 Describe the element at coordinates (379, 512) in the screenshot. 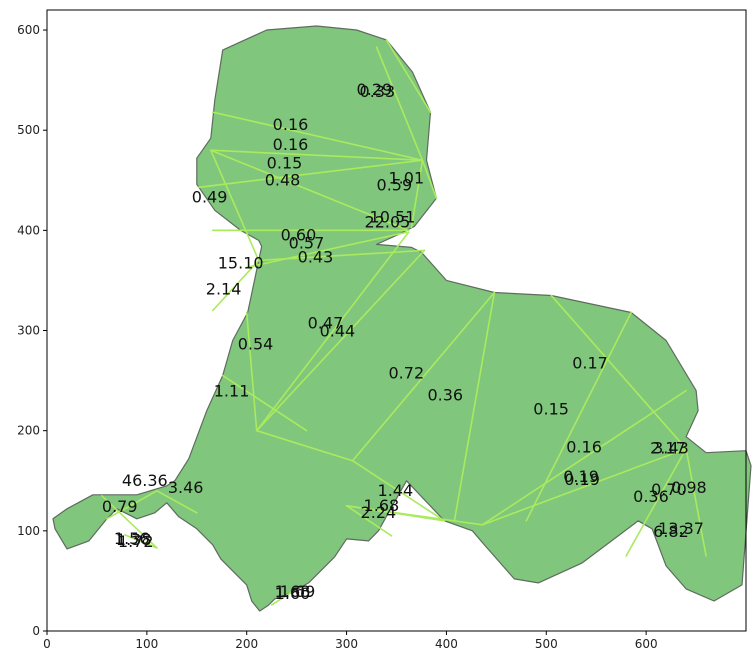

I see `edge-value-label: 2.24` at that location.